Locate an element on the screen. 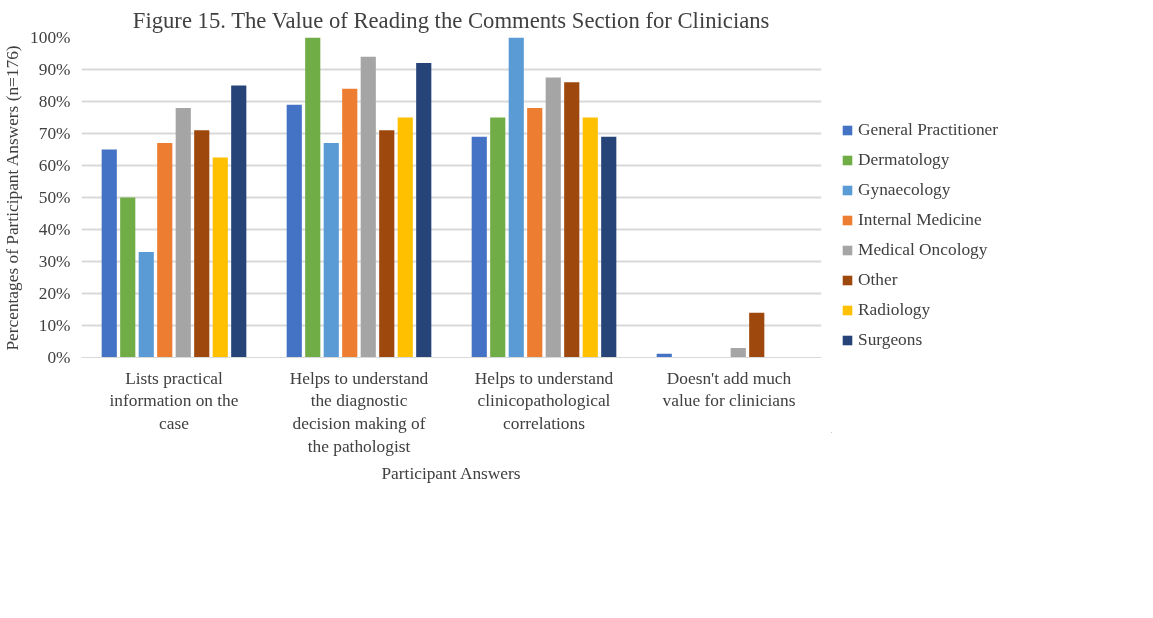  legend-label: Radiology is located at coordinates (894, 309).